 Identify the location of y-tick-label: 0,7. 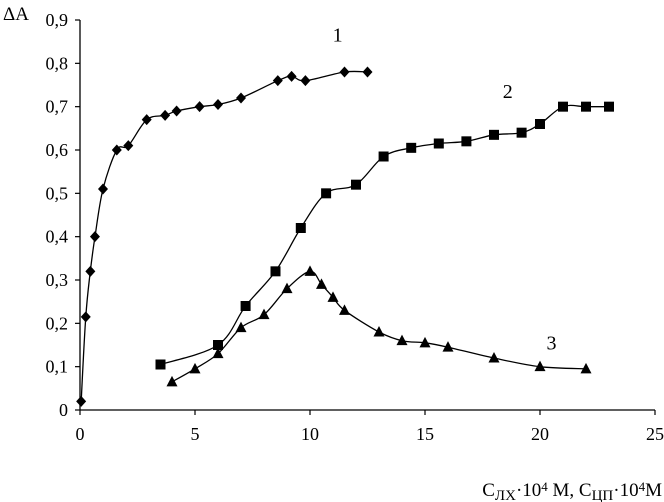
(57, 107).